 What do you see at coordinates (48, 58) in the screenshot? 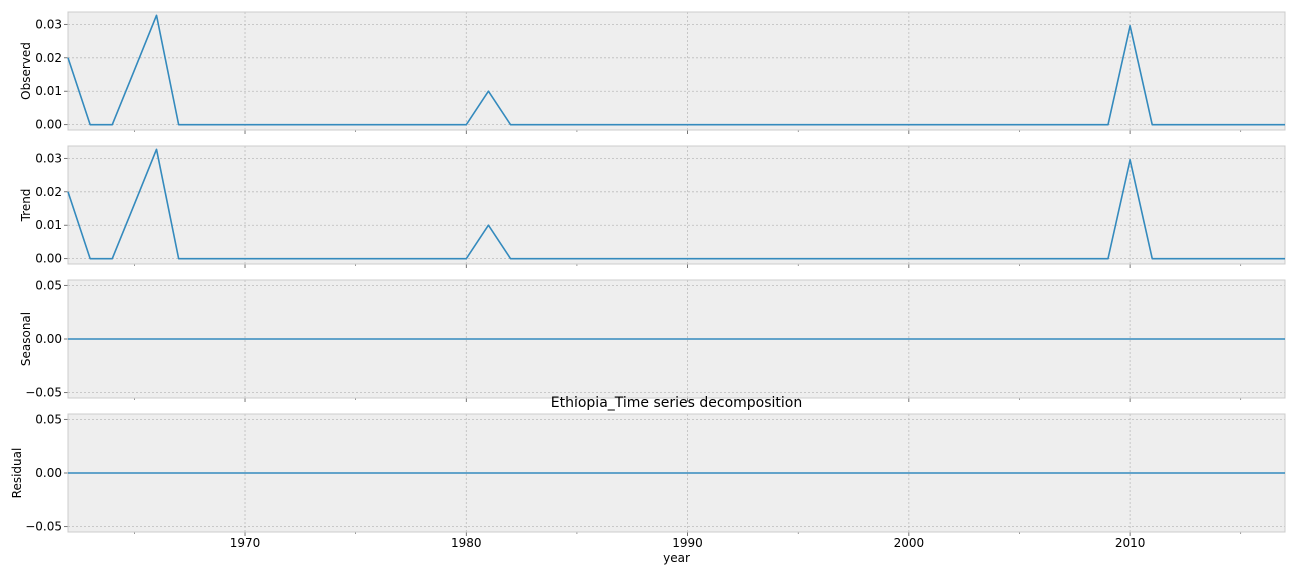
I see `observed-y-tick-label: 0.02` at bounding box center [48, 58].